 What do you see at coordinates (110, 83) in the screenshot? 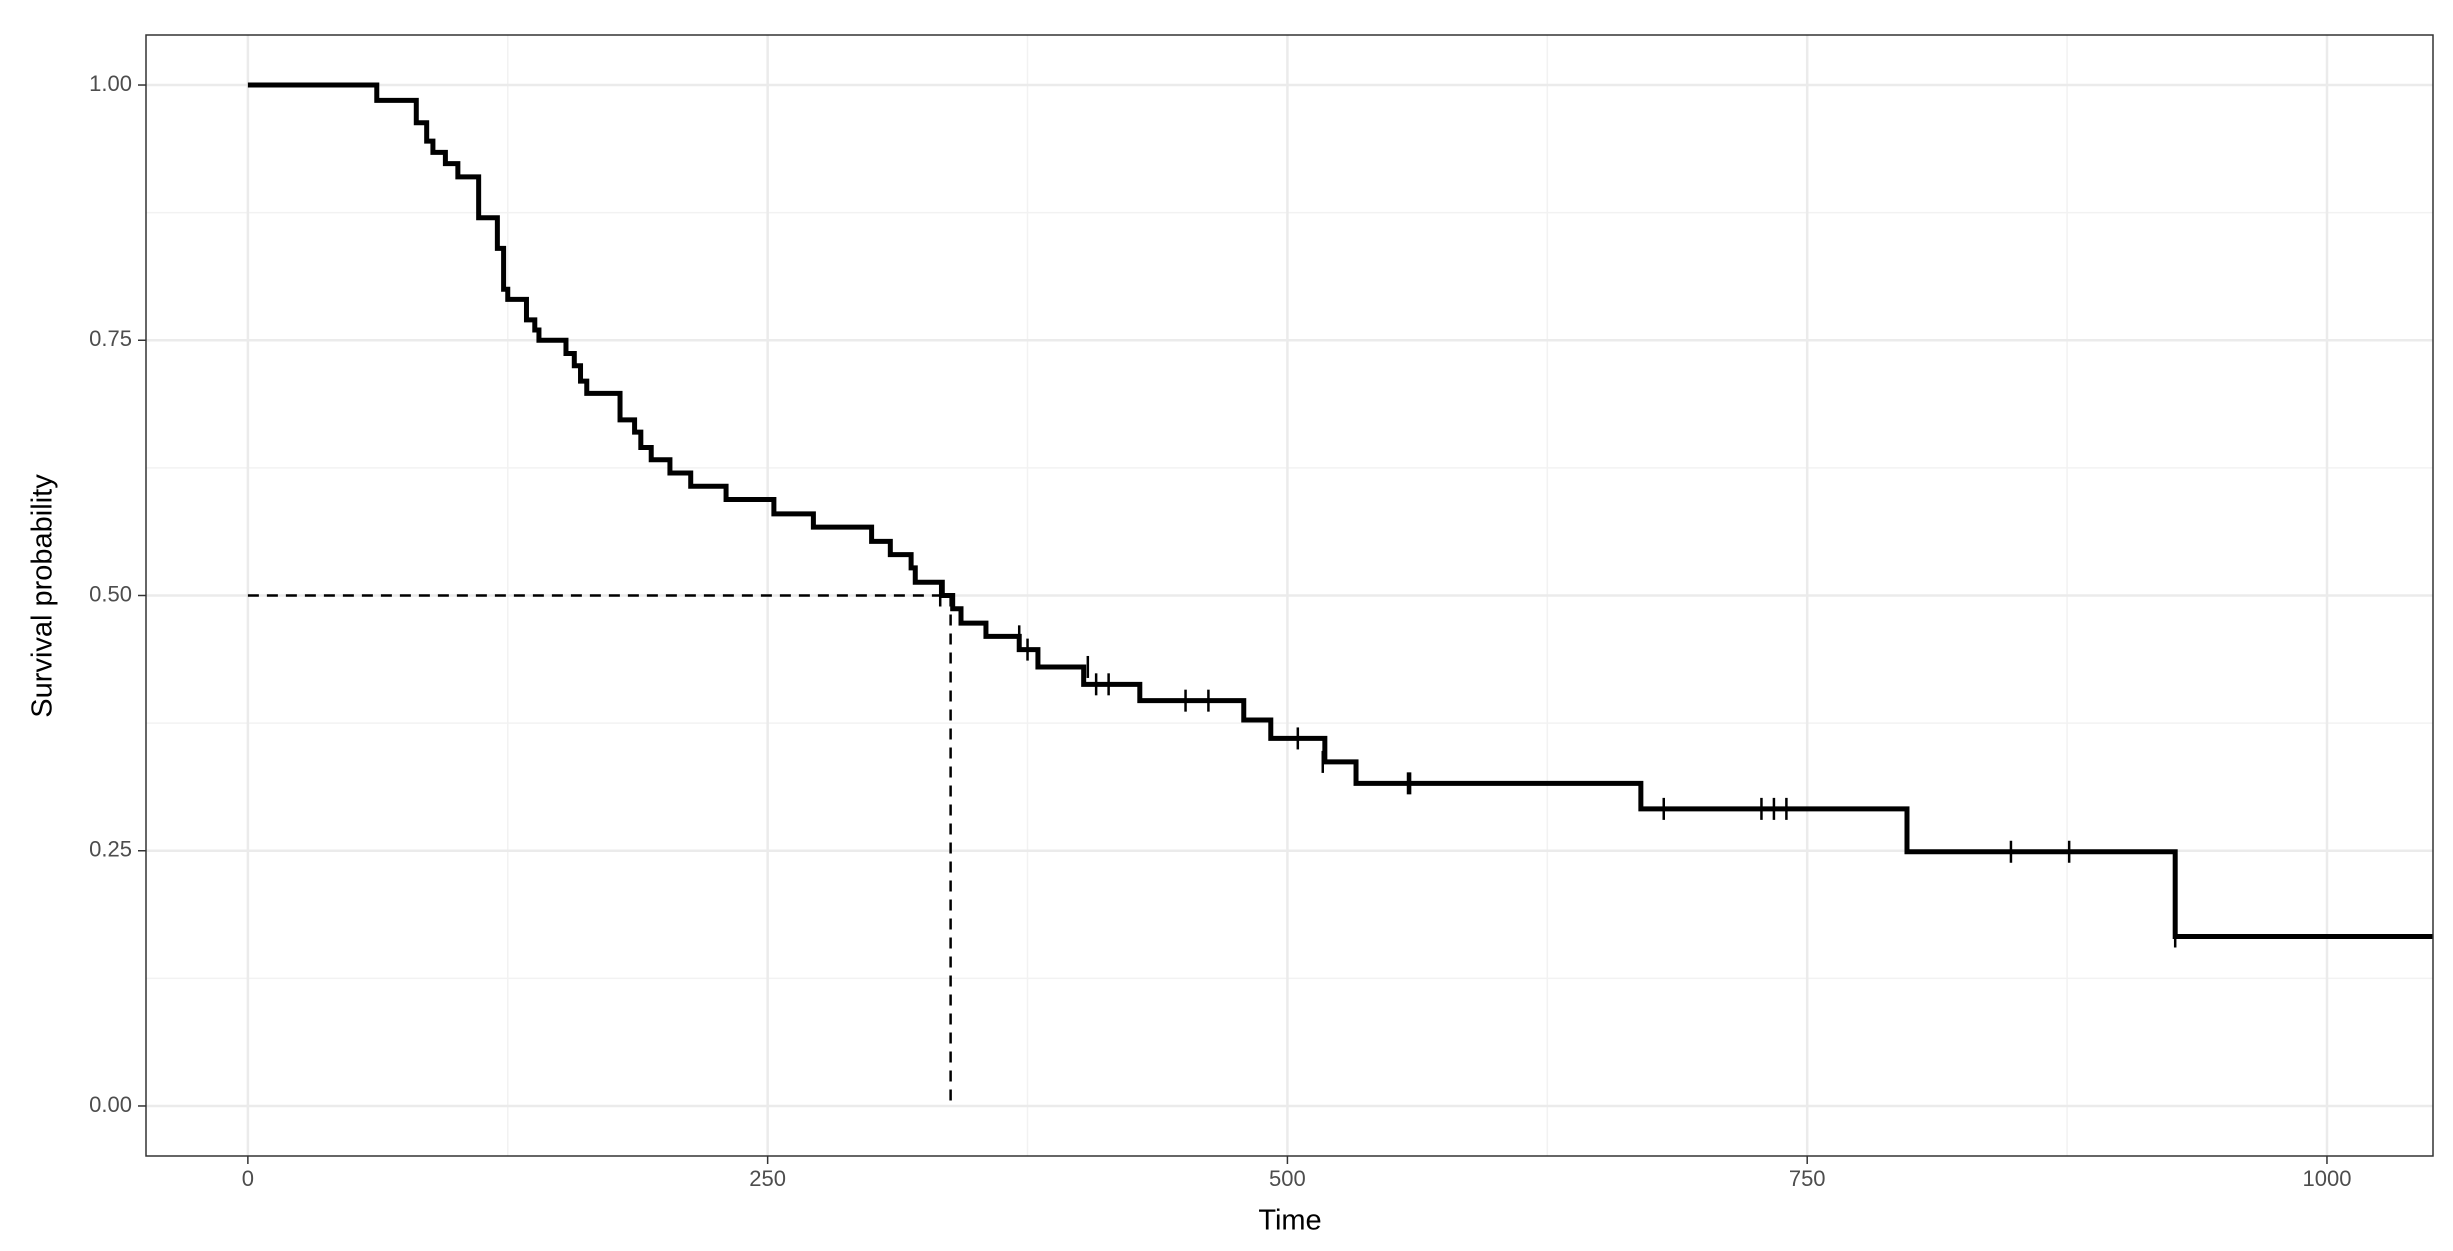
I see `y-tick-label: 1.00` at bounding box center [110, 83].